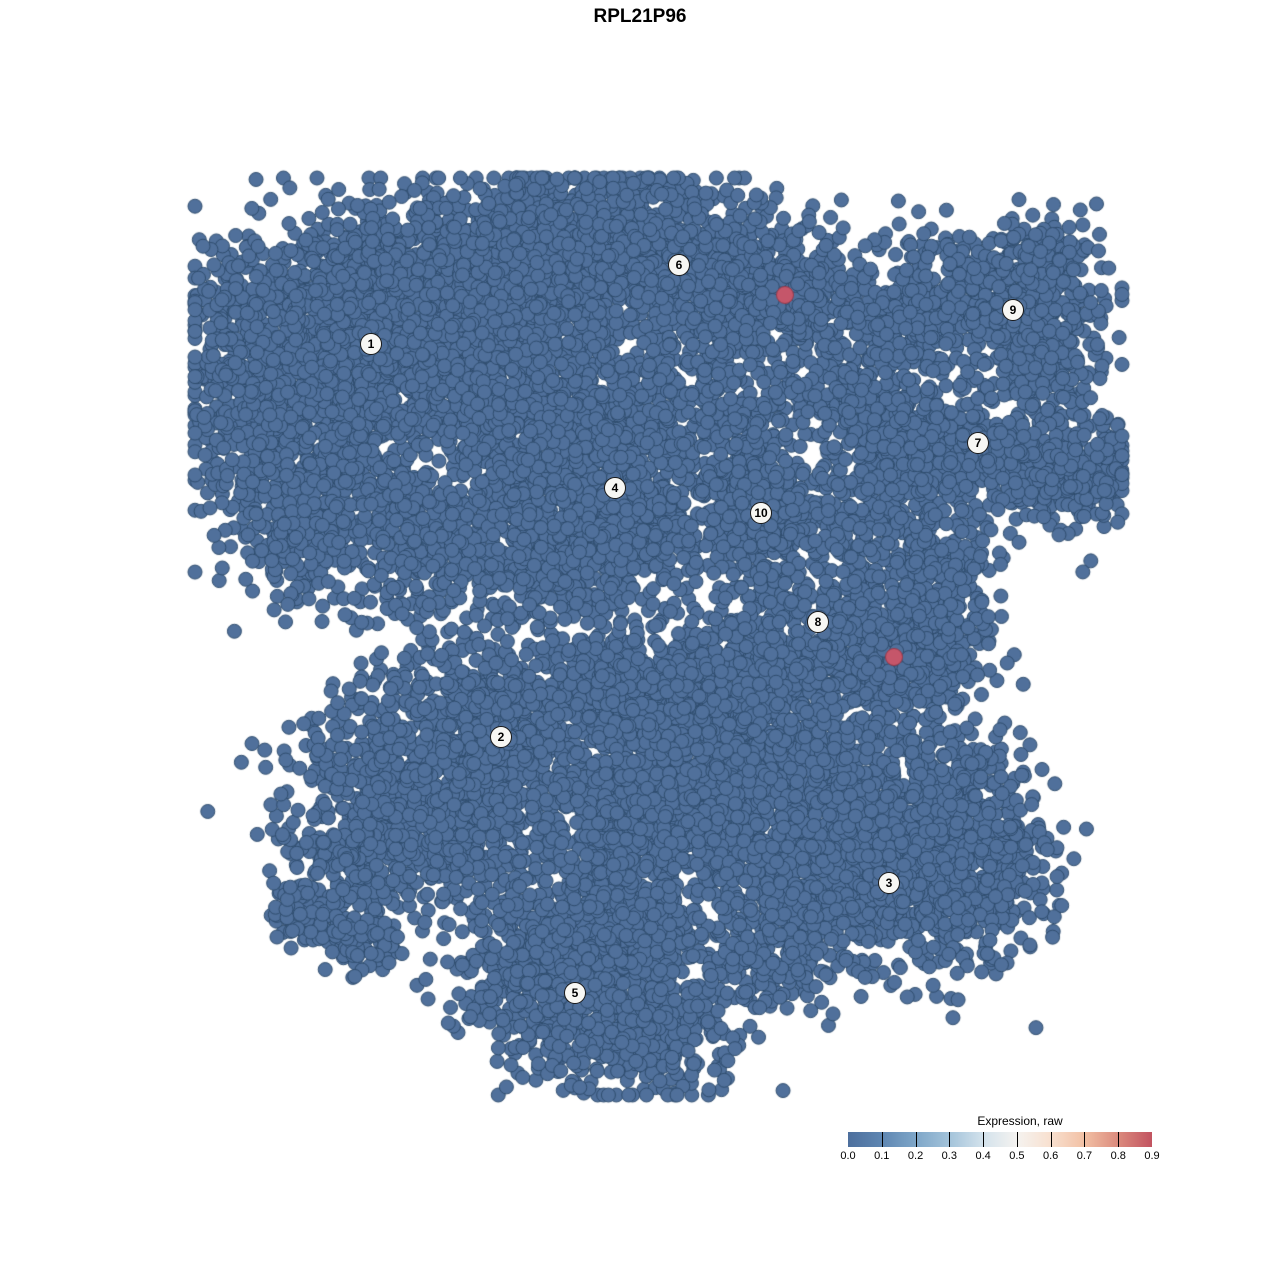 The image size is (1280, 1280). What do you see at coordinates (999, 1157) in the screenshot?
I see `legend-tick-labels: 0.0 0.1 0.2 0.3 0.4 0.5 0.6 0.7 0.8 0.9` at bounding box center [999, 1157].